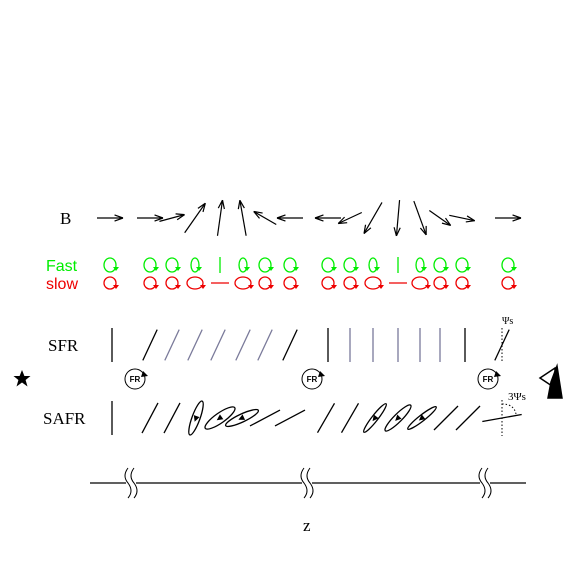  I want to click on z-label: z, so click(307, 525).